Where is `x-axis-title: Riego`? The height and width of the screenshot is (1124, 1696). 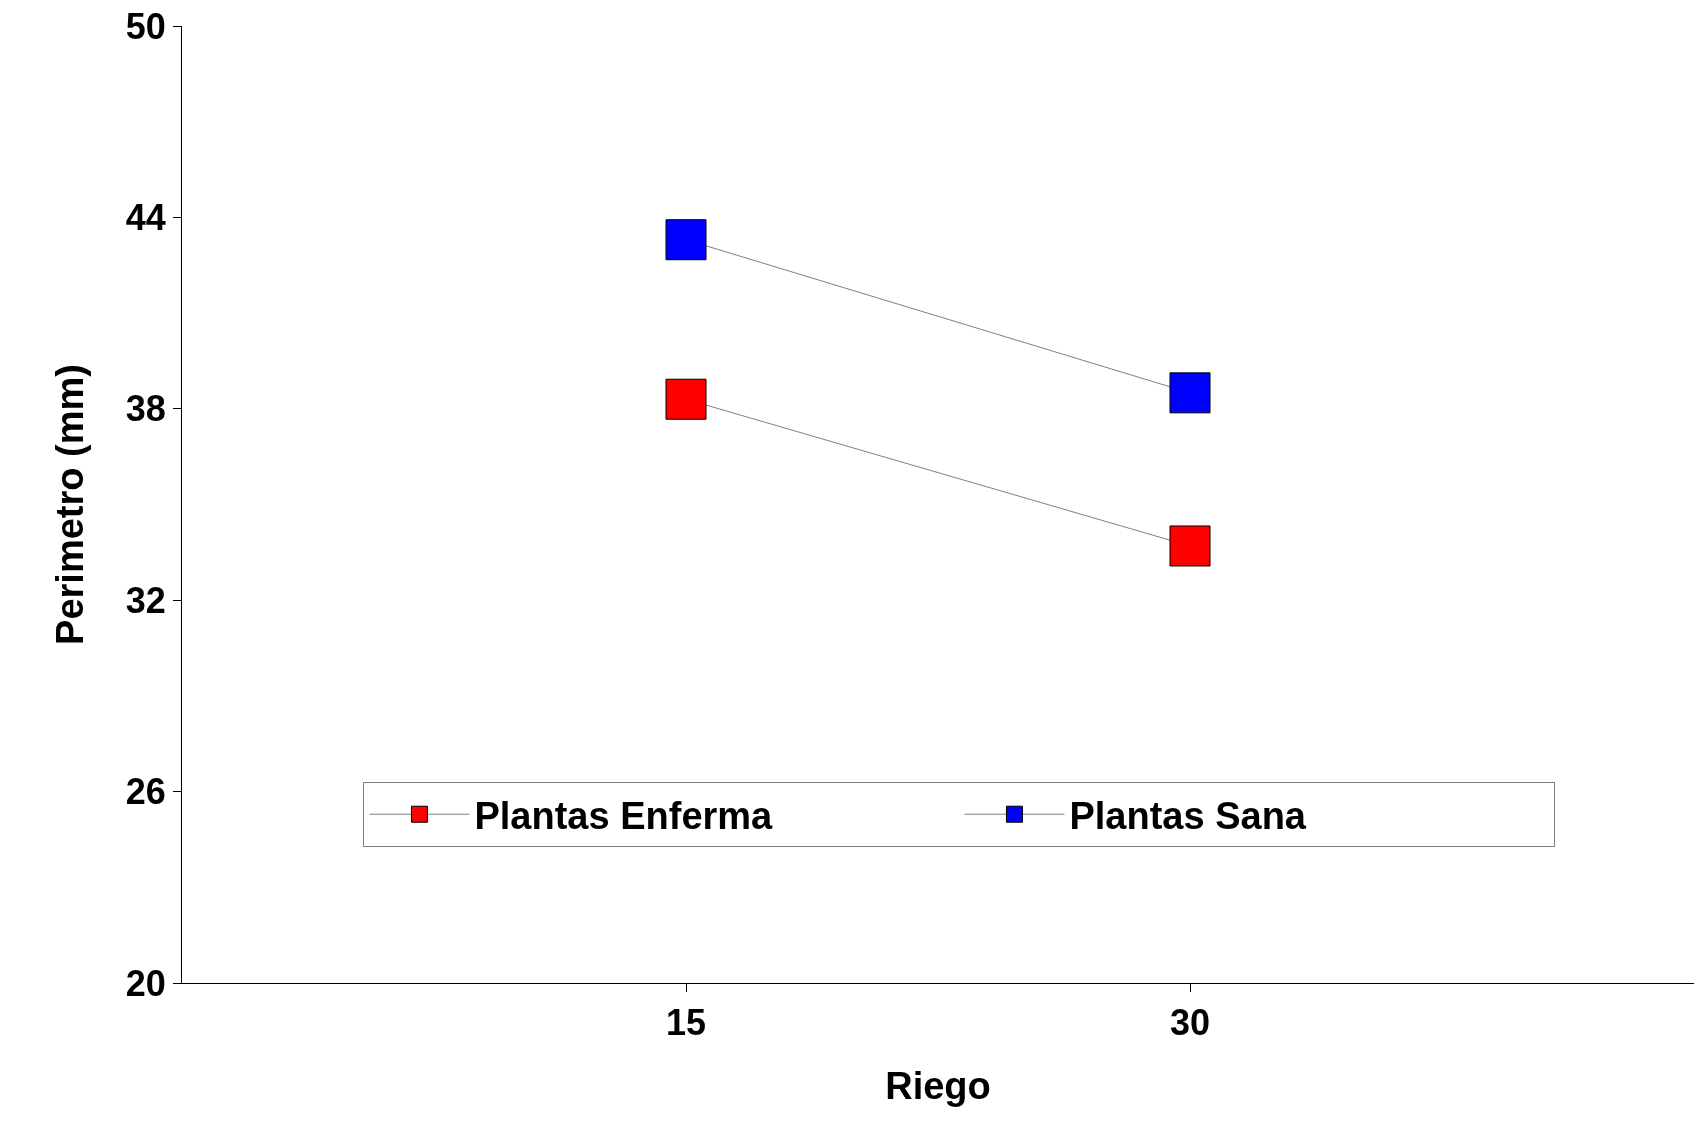 x-axis-title: Riego is located at coordinates (938, 1086).